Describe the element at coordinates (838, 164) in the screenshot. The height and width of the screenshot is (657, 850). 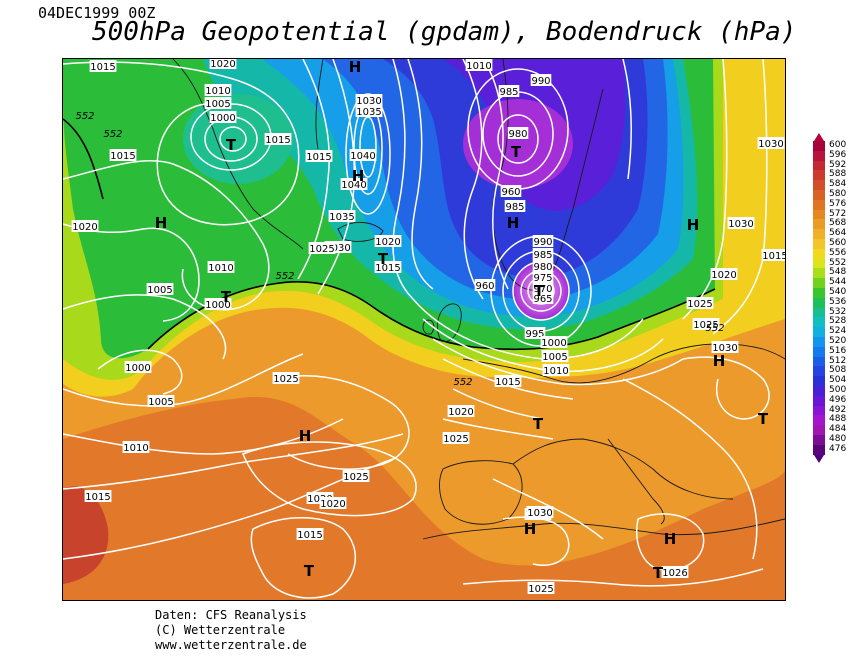
I see `legend-value: 592` at that location.